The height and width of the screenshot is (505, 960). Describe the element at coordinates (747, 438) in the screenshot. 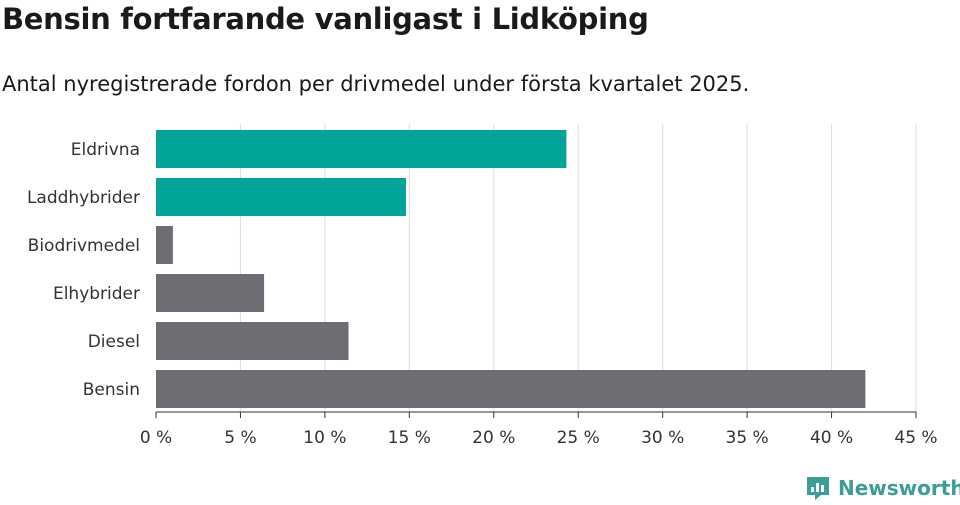

I see `x-tick-label: 35 %` at that location.